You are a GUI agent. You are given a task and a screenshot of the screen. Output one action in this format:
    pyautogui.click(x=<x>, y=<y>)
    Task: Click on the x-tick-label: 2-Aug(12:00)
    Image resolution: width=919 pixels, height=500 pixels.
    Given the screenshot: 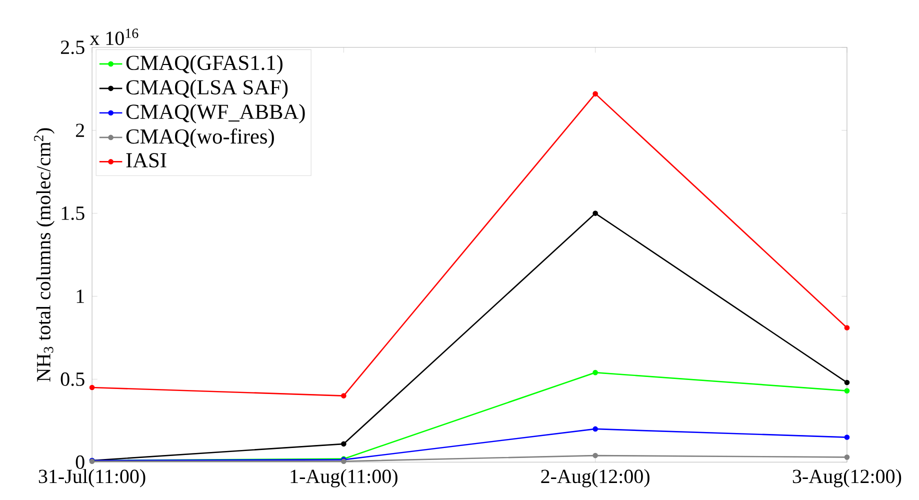 What is the action you would take?
    pyautogui.click(x=595, y=478)
    